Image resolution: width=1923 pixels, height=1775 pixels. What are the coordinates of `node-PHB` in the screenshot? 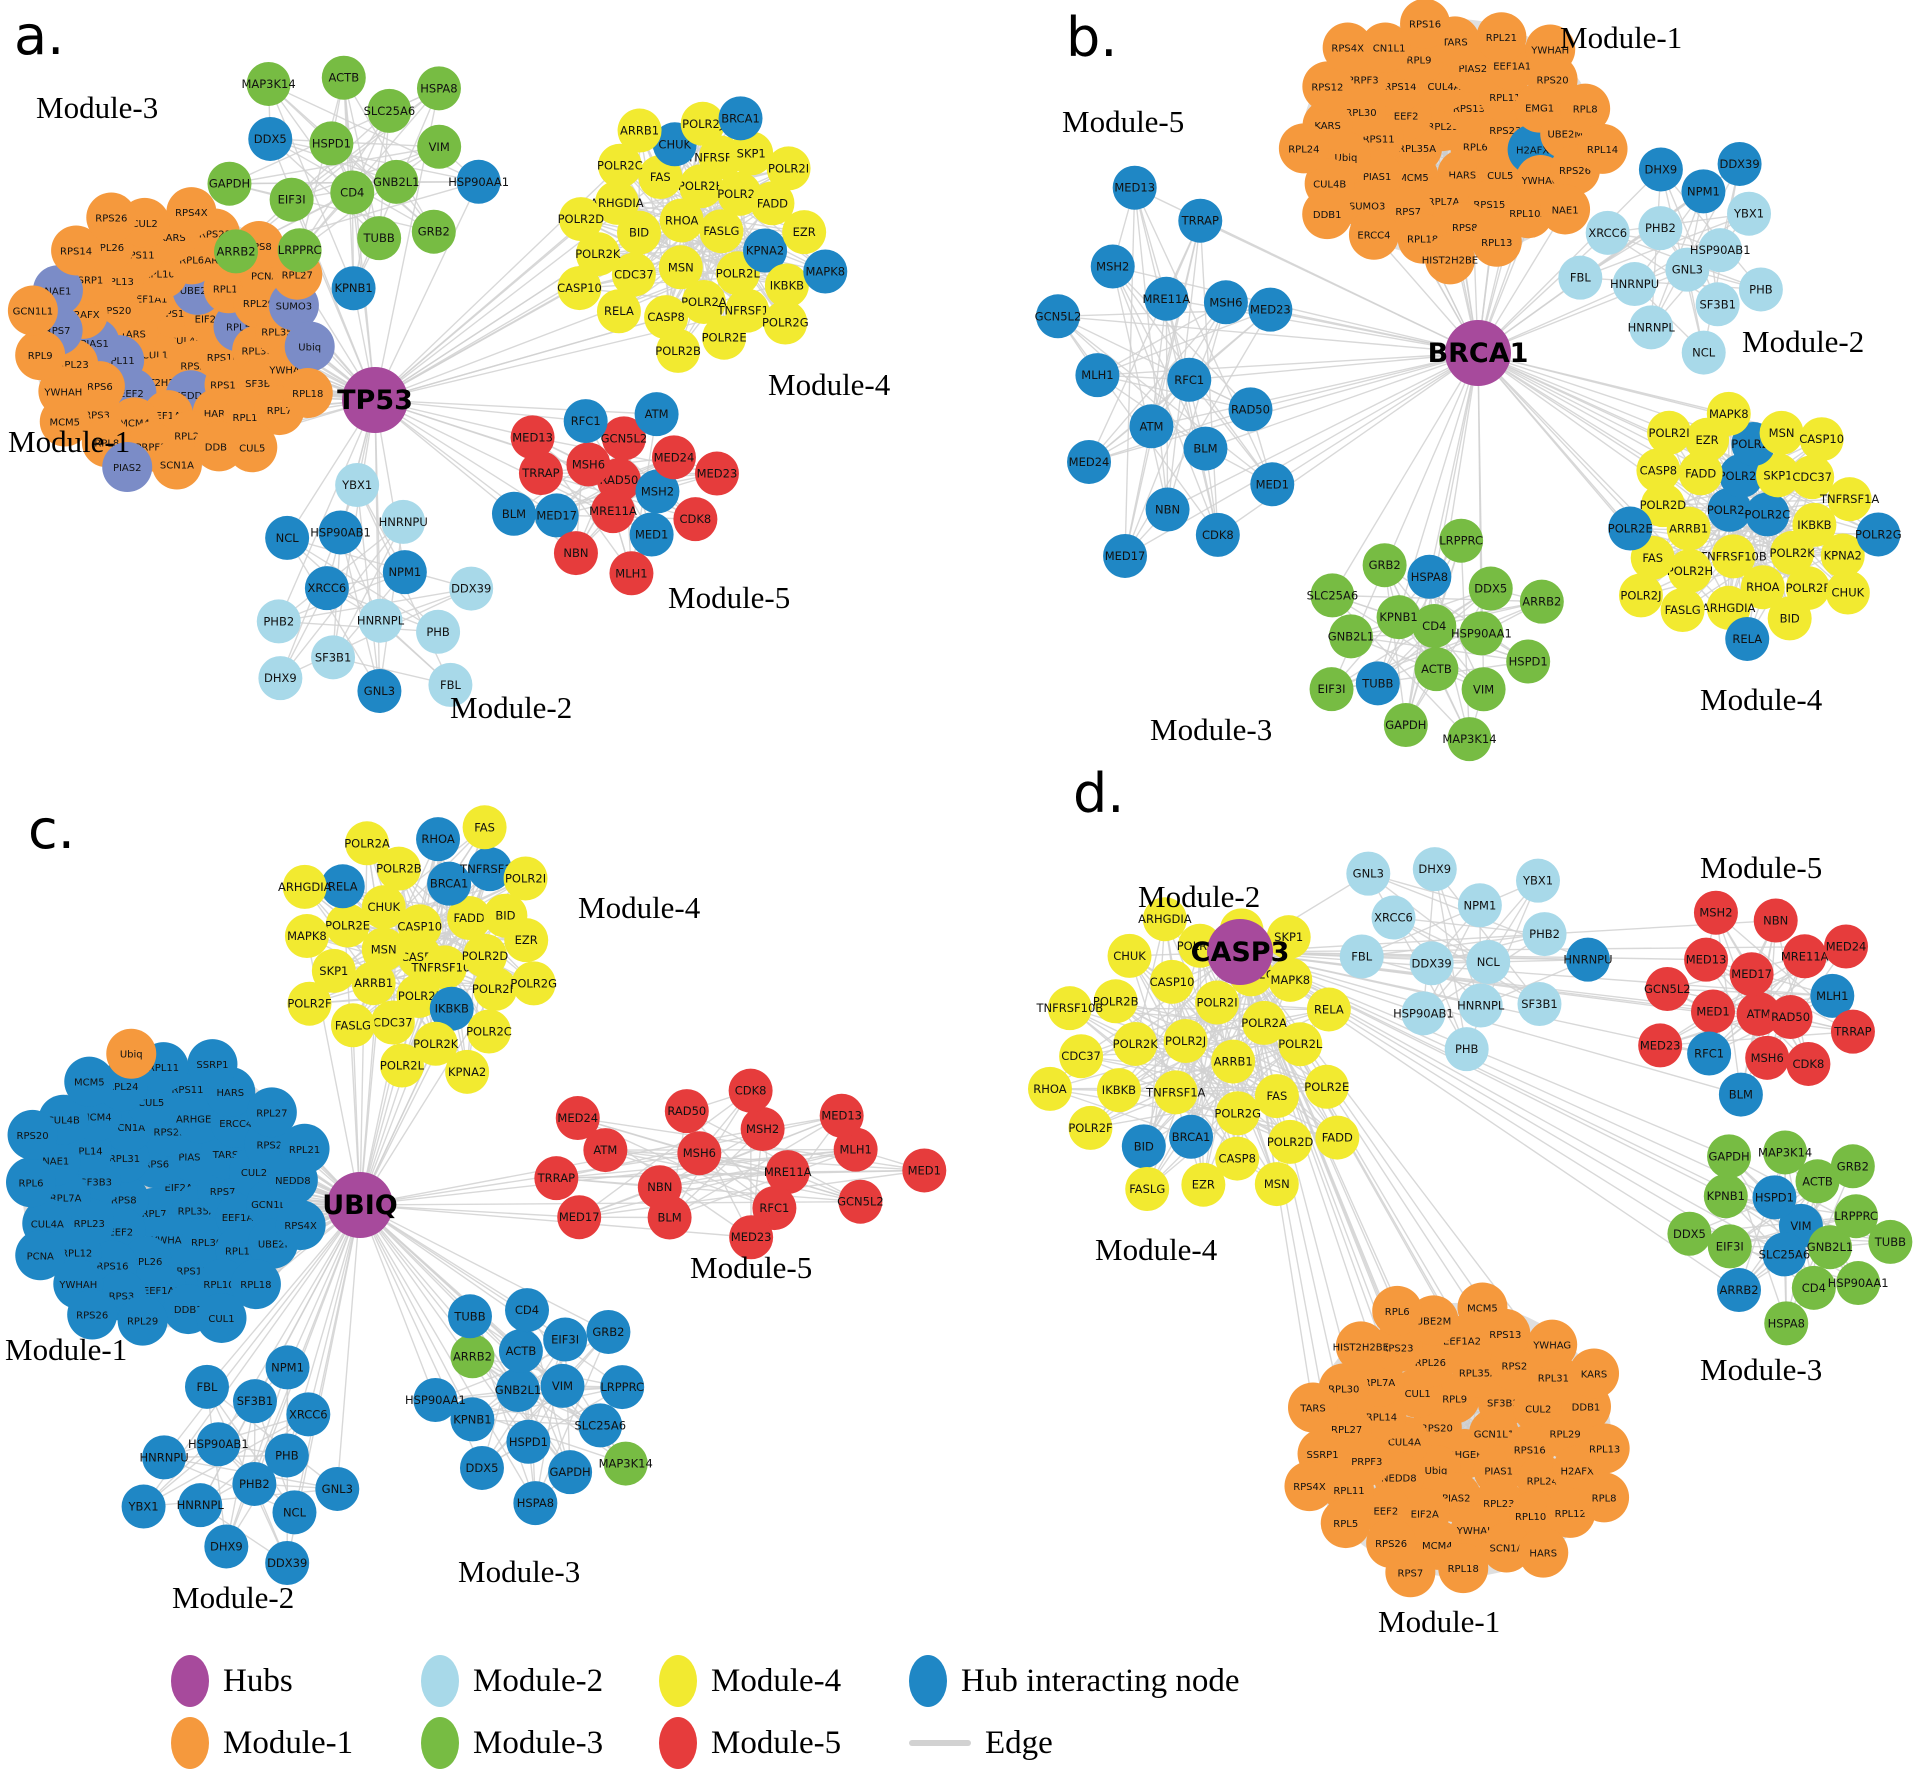 It's located at (286, 1455).